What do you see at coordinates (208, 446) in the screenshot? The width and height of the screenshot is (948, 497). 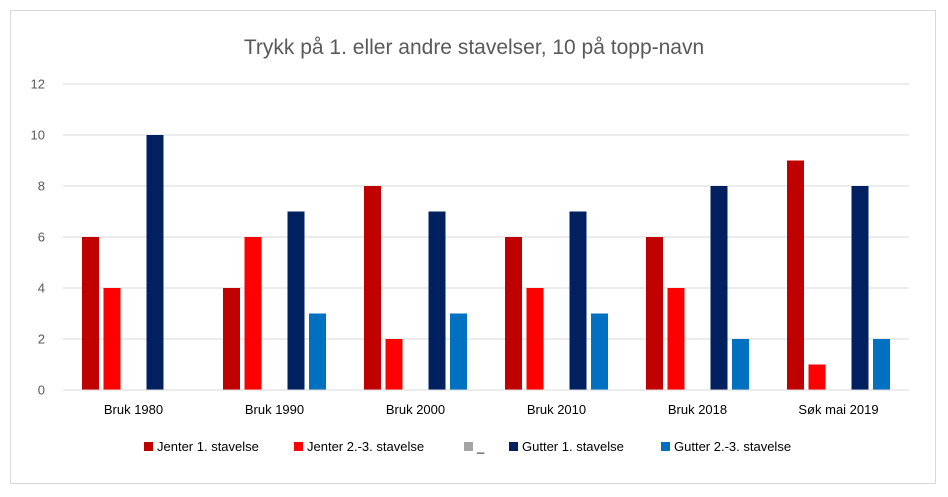 I see `legend-label: Jenter 1. stavelse` at bounding box center [208, 446].